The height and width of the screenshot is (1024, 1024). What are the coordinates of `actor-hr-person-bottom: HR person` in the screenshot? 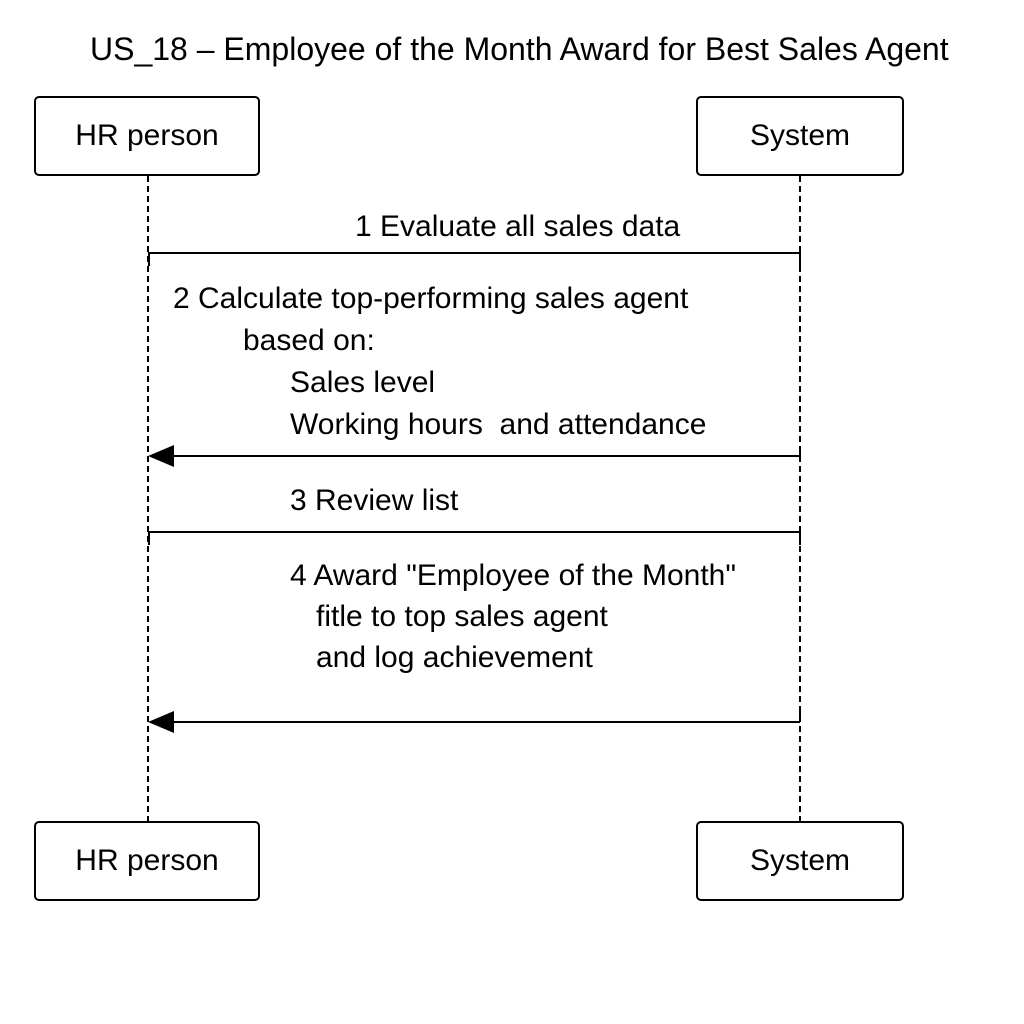 It's located at (147, 861).